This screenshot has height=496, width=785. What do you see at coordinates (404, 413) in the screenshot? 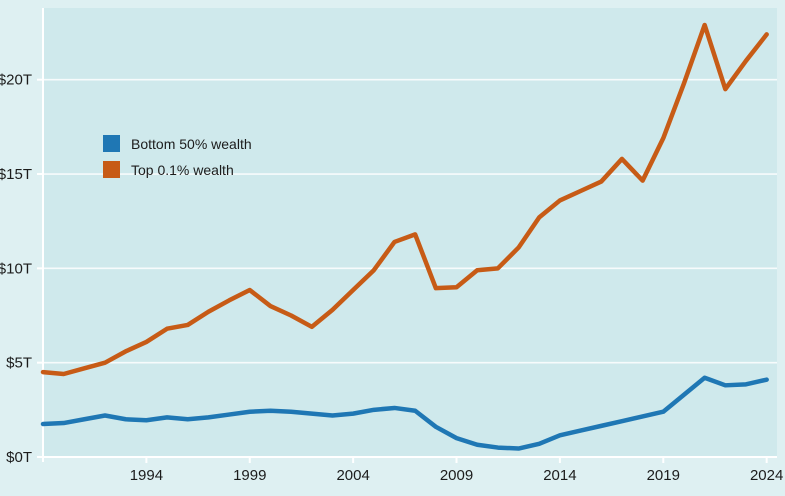
I see `bottom-50-wealth-line` at bounding box center [404, 413].